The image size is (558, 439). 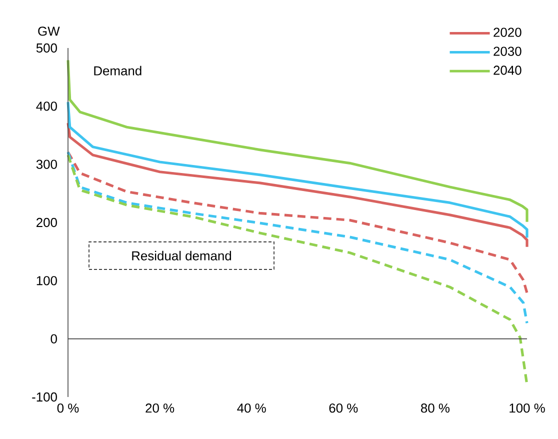 I want to click on y-tick-label: 400, so click(x=46, y=106).